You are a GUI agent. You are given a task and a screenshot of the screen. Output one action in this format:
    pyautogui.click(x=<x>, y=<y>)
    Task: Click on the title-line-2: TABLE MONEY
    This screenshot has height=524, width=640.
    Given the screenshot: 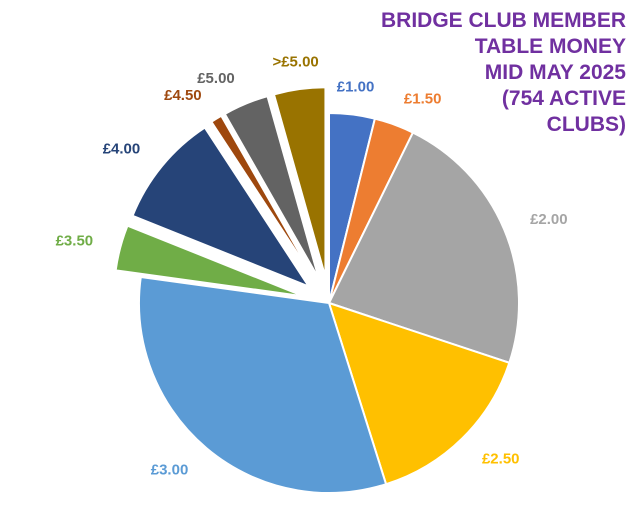 What is the action you would take?
    pyautogui.click(x=550, y=46)
    